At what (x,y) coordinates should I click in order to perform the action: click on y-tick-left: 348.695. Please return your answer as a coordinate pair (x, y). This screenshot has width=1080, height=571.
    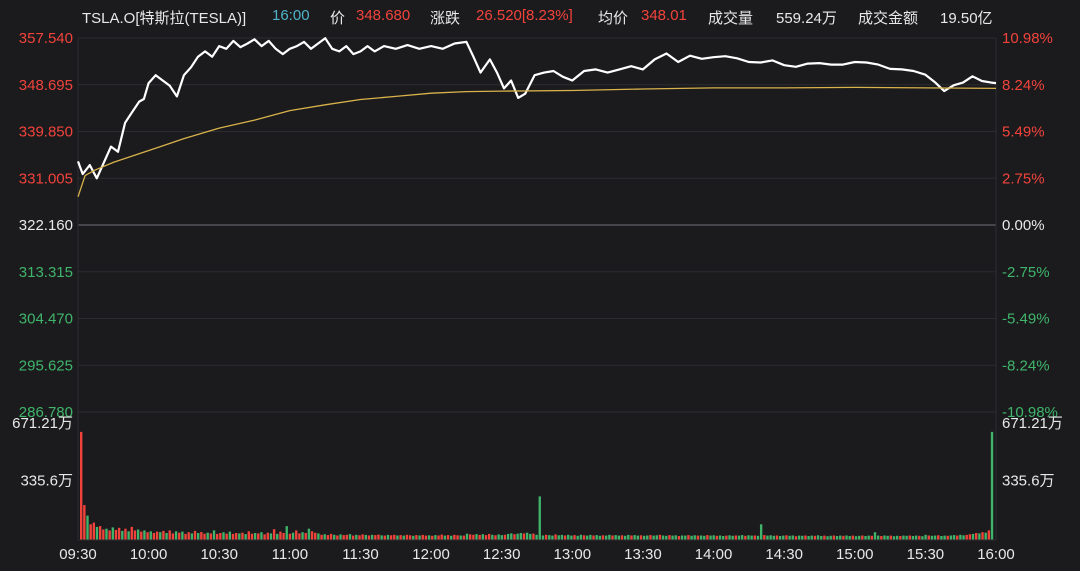
    Looking at the image, I should click on (46, 85).